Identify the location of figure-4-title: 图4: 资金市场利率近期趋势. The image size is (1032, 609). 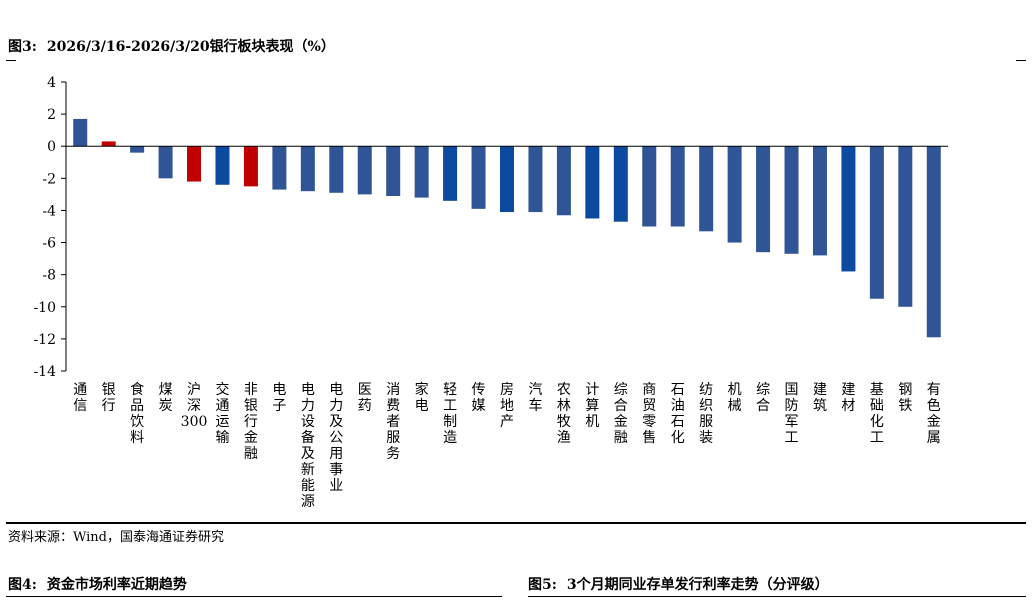
(97, 584).